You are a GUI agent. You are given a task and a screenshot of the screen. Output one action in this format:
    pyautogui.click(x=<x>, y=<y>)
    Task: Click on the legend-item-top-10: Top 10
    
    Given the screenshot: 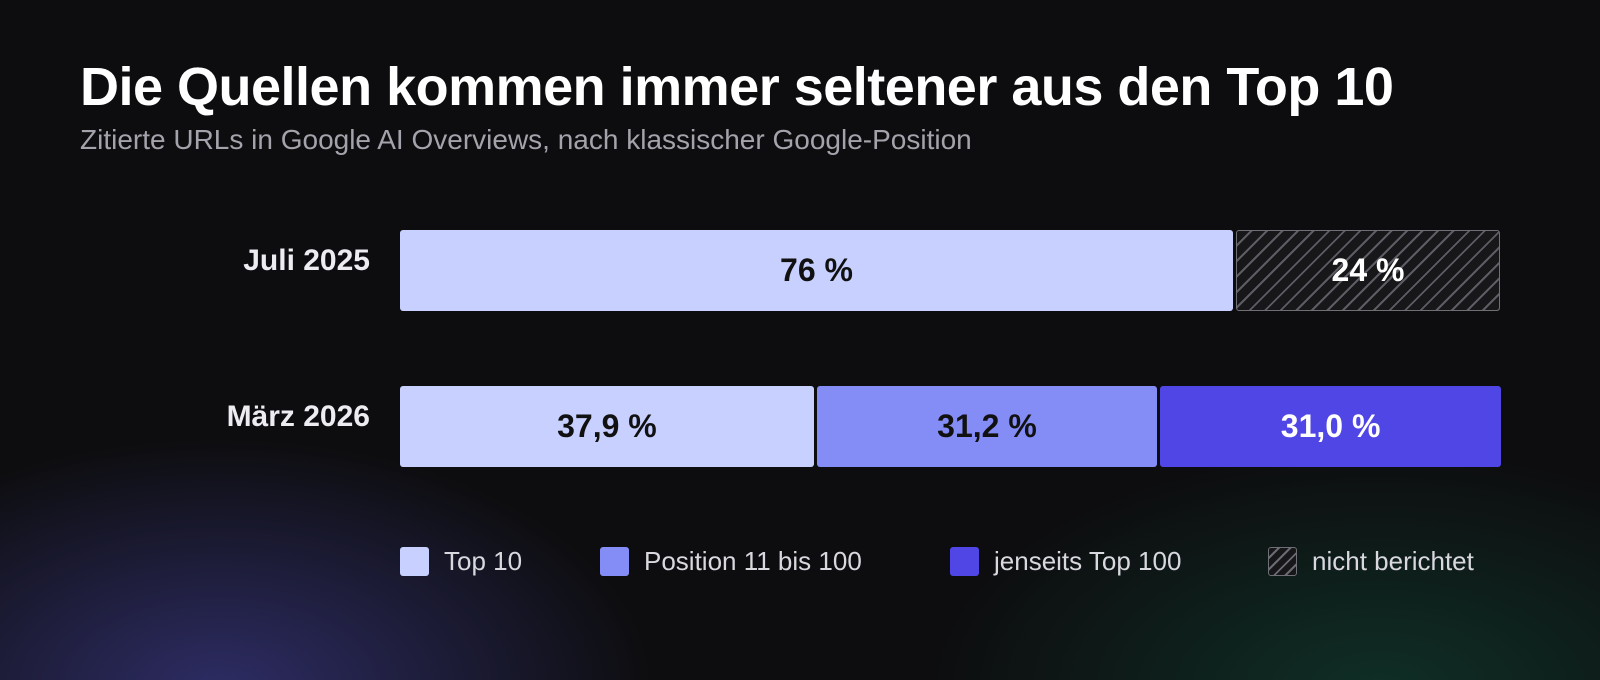 What is the action you would take?
    pyautogui.click(x=461, y=561)
    